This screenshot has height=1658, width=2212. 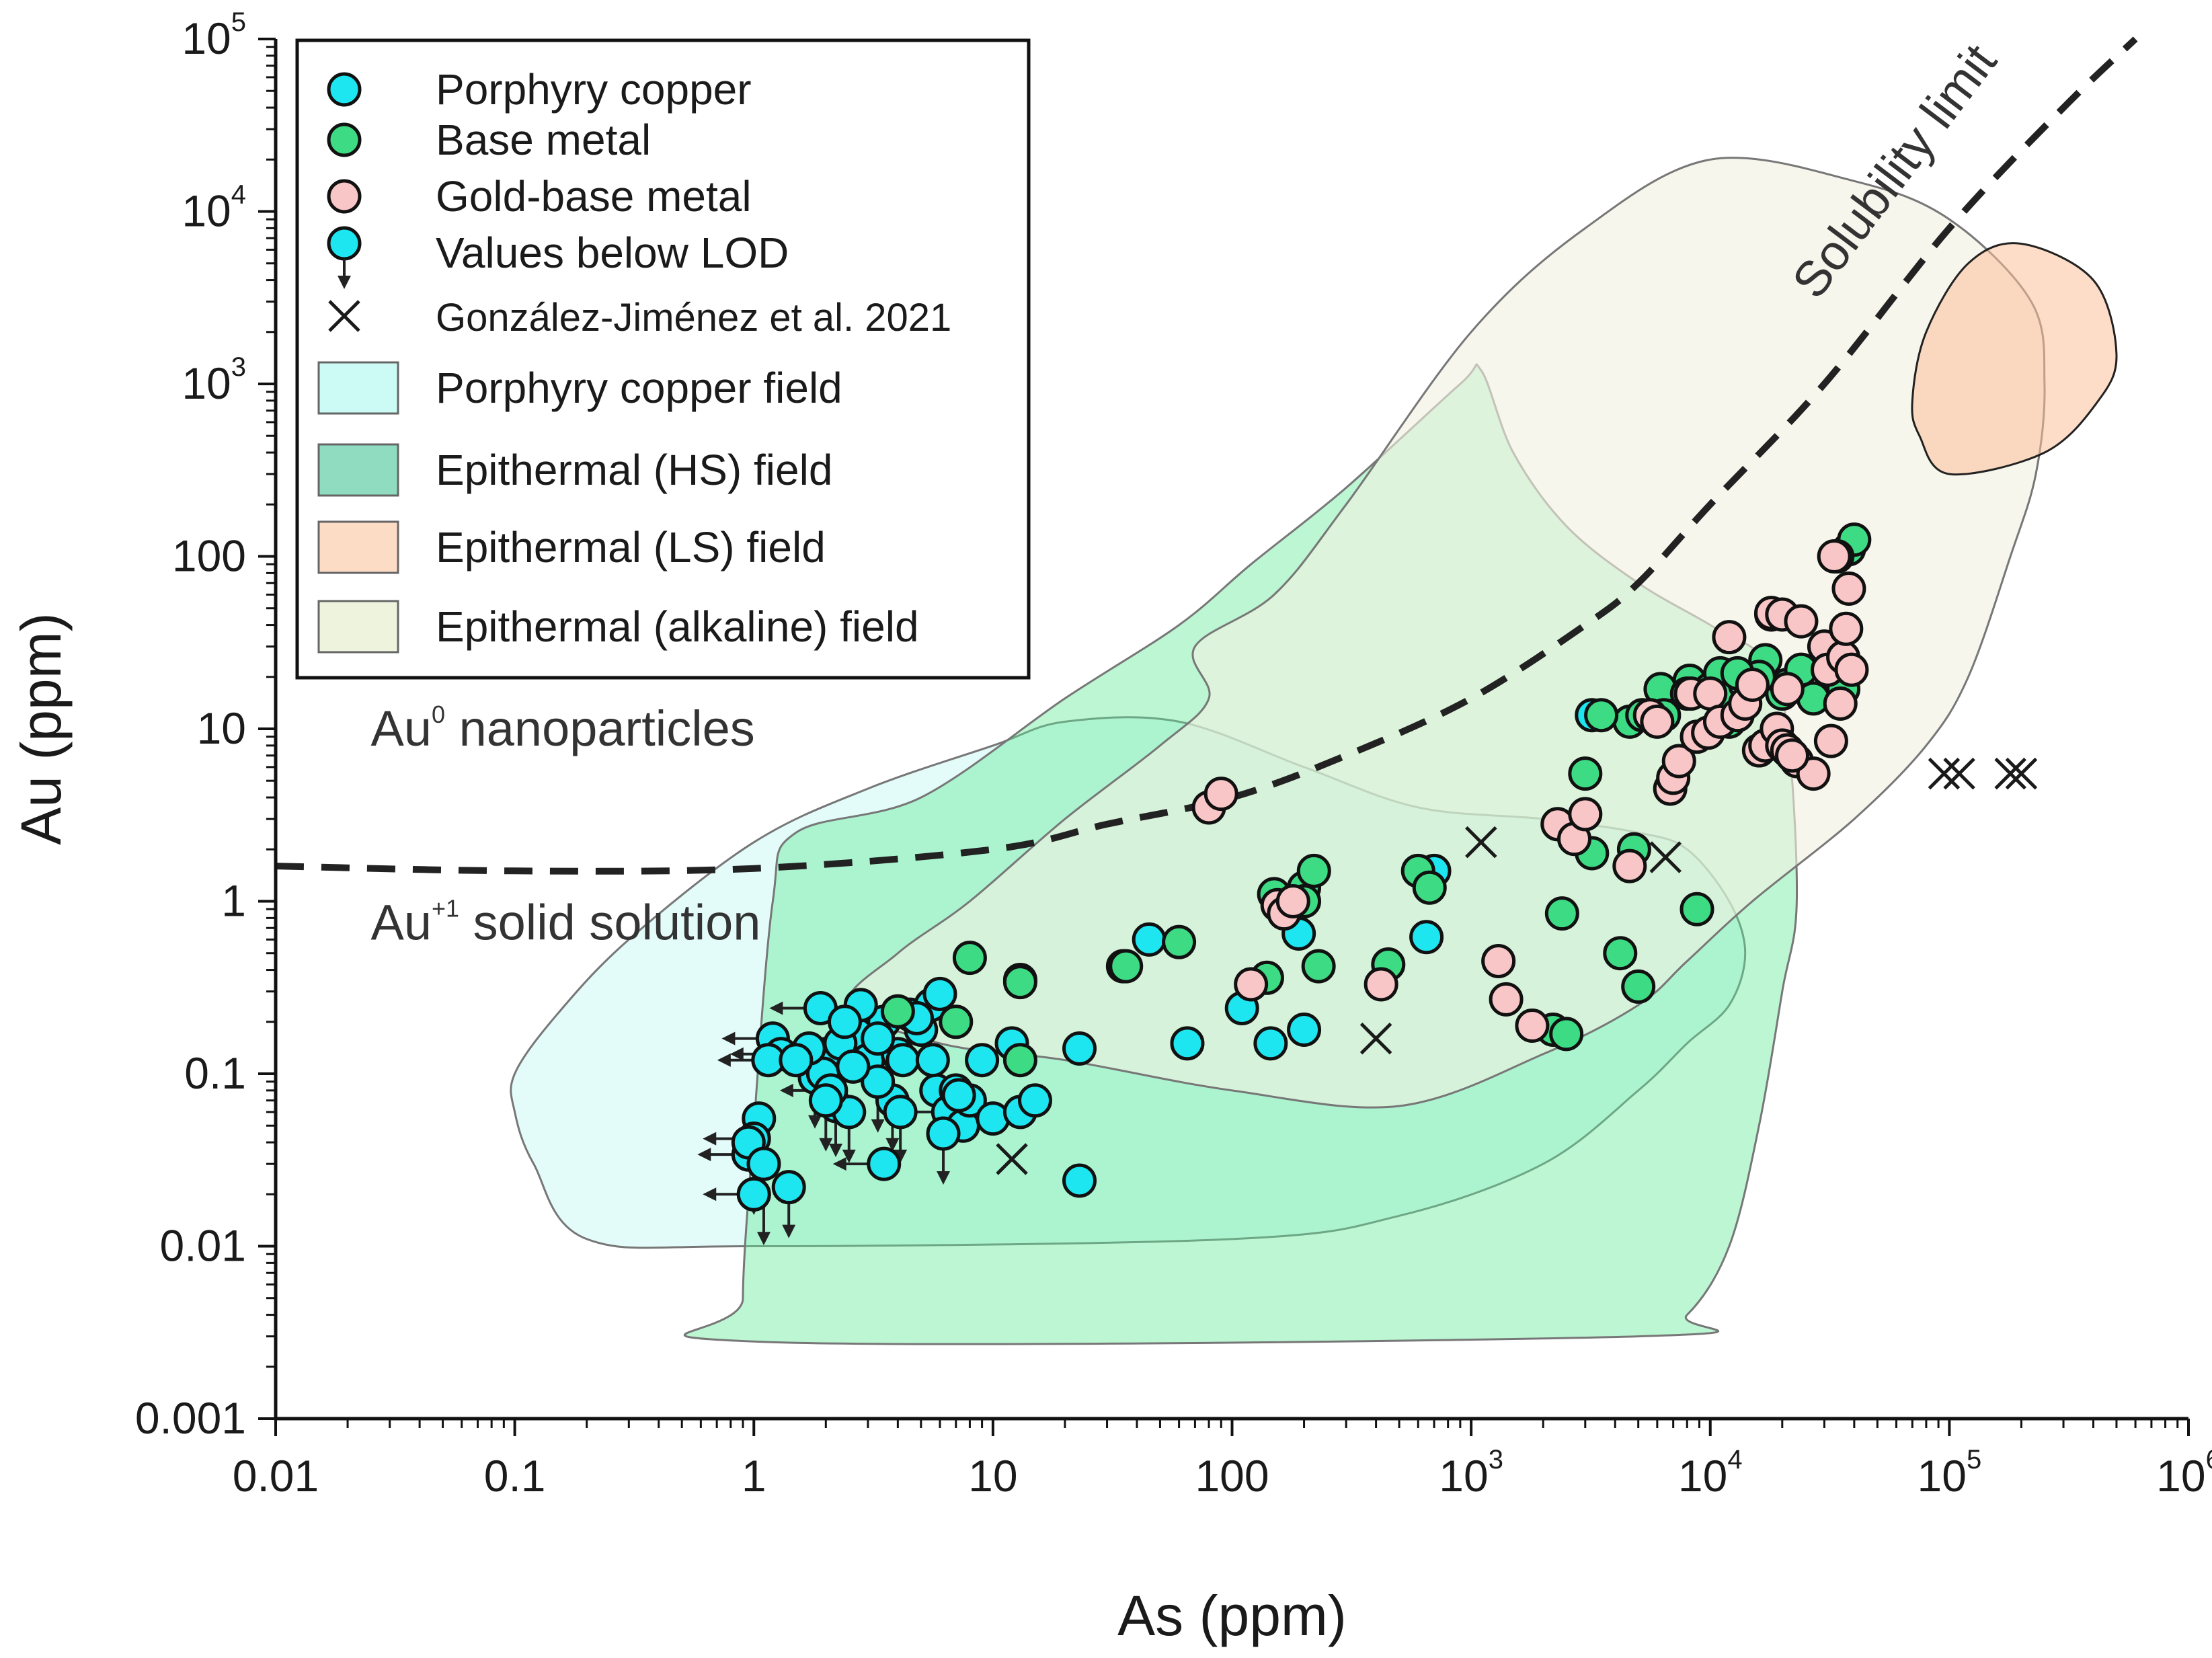 What do you see at coordinates (1496, 1459) in the screenshot?
I see `x-tick-label-exp: 3` at bounding box center [1496, 1459].